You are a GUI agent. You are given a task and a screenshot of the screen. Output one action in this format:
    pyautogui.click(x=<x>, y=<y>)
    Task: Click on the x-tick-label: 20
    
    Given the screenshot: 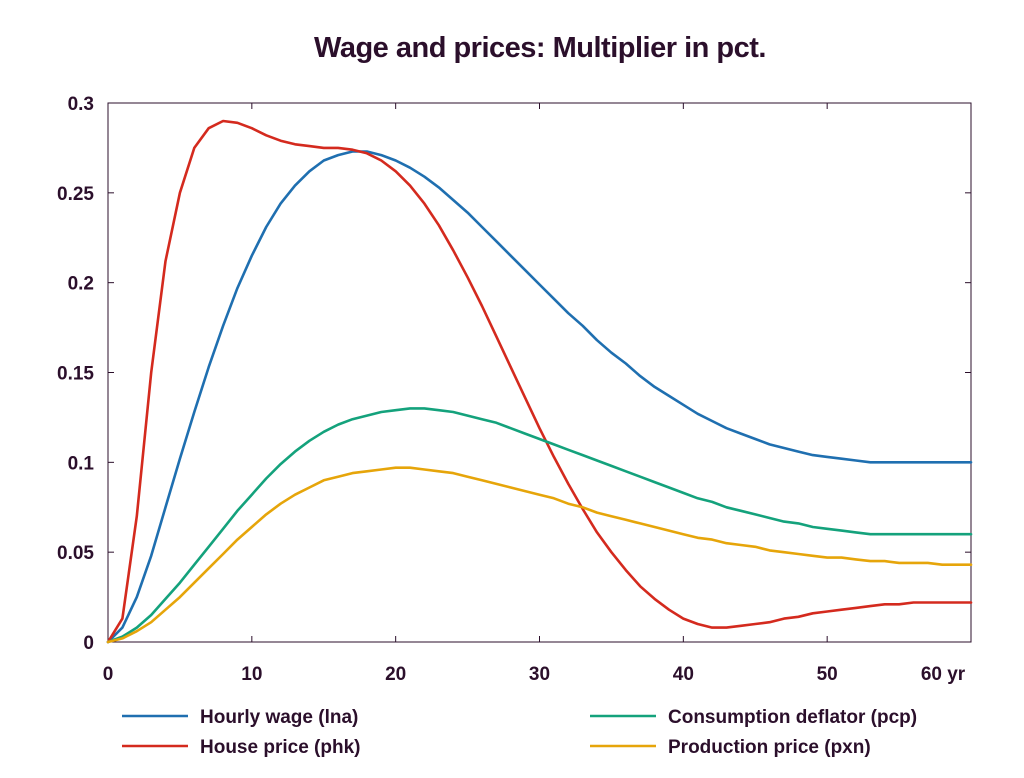 What is the action you would take?
    pyautogui.click(x=395, y=674)
    